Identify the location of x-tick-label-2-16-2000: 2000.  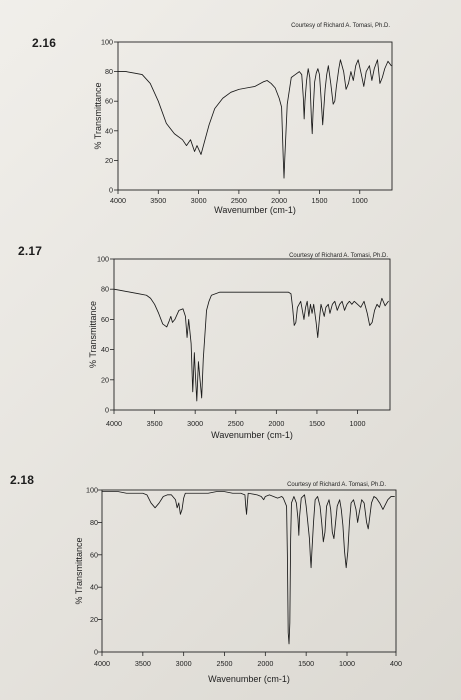
(279, 200).